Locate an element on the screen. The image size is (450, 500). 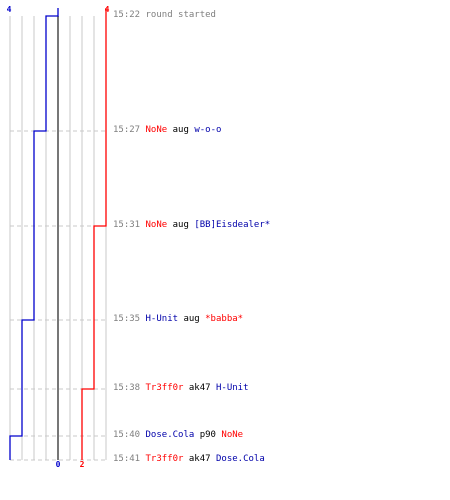
event-row: 15:27 NoNe aug w-o-o is located at coordinates (167, 130).